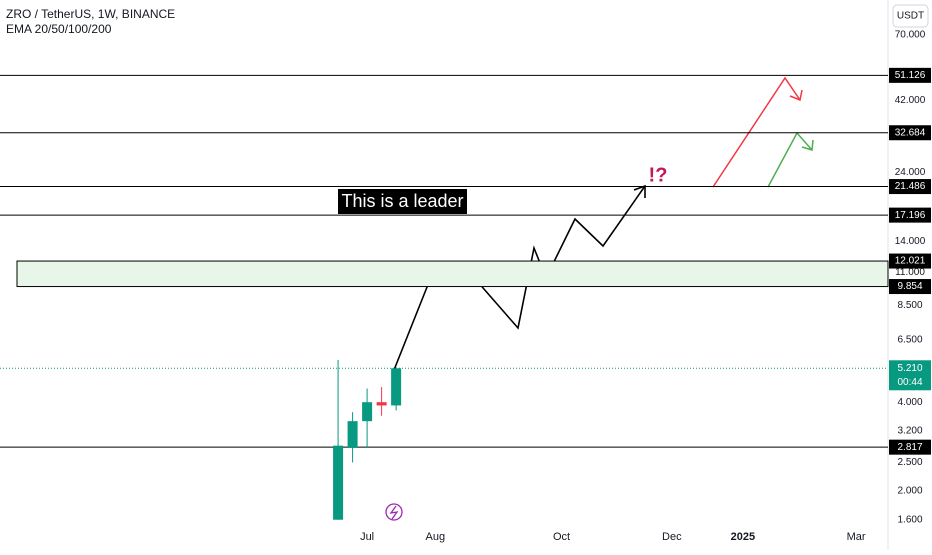 The image size is (932, 555). I want to click on x-tick-label: Dec, so click(672, 537).